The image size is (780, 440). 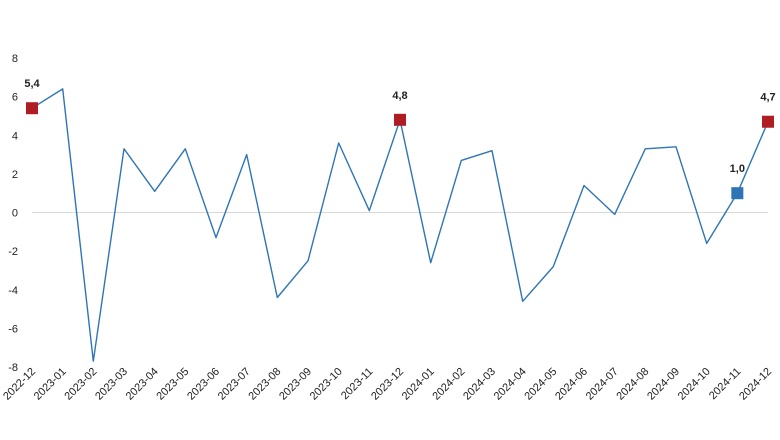 I want to click on x-tick-label: 2023-12, so click(x=387, y=384).